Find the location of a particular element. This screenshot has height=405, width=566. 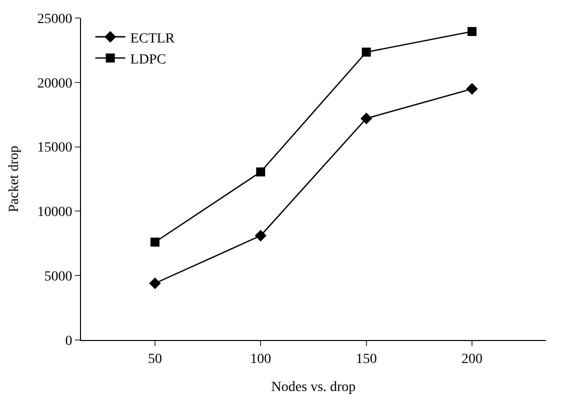

x-tick-label: 100 is located at coordinates (261, 359).